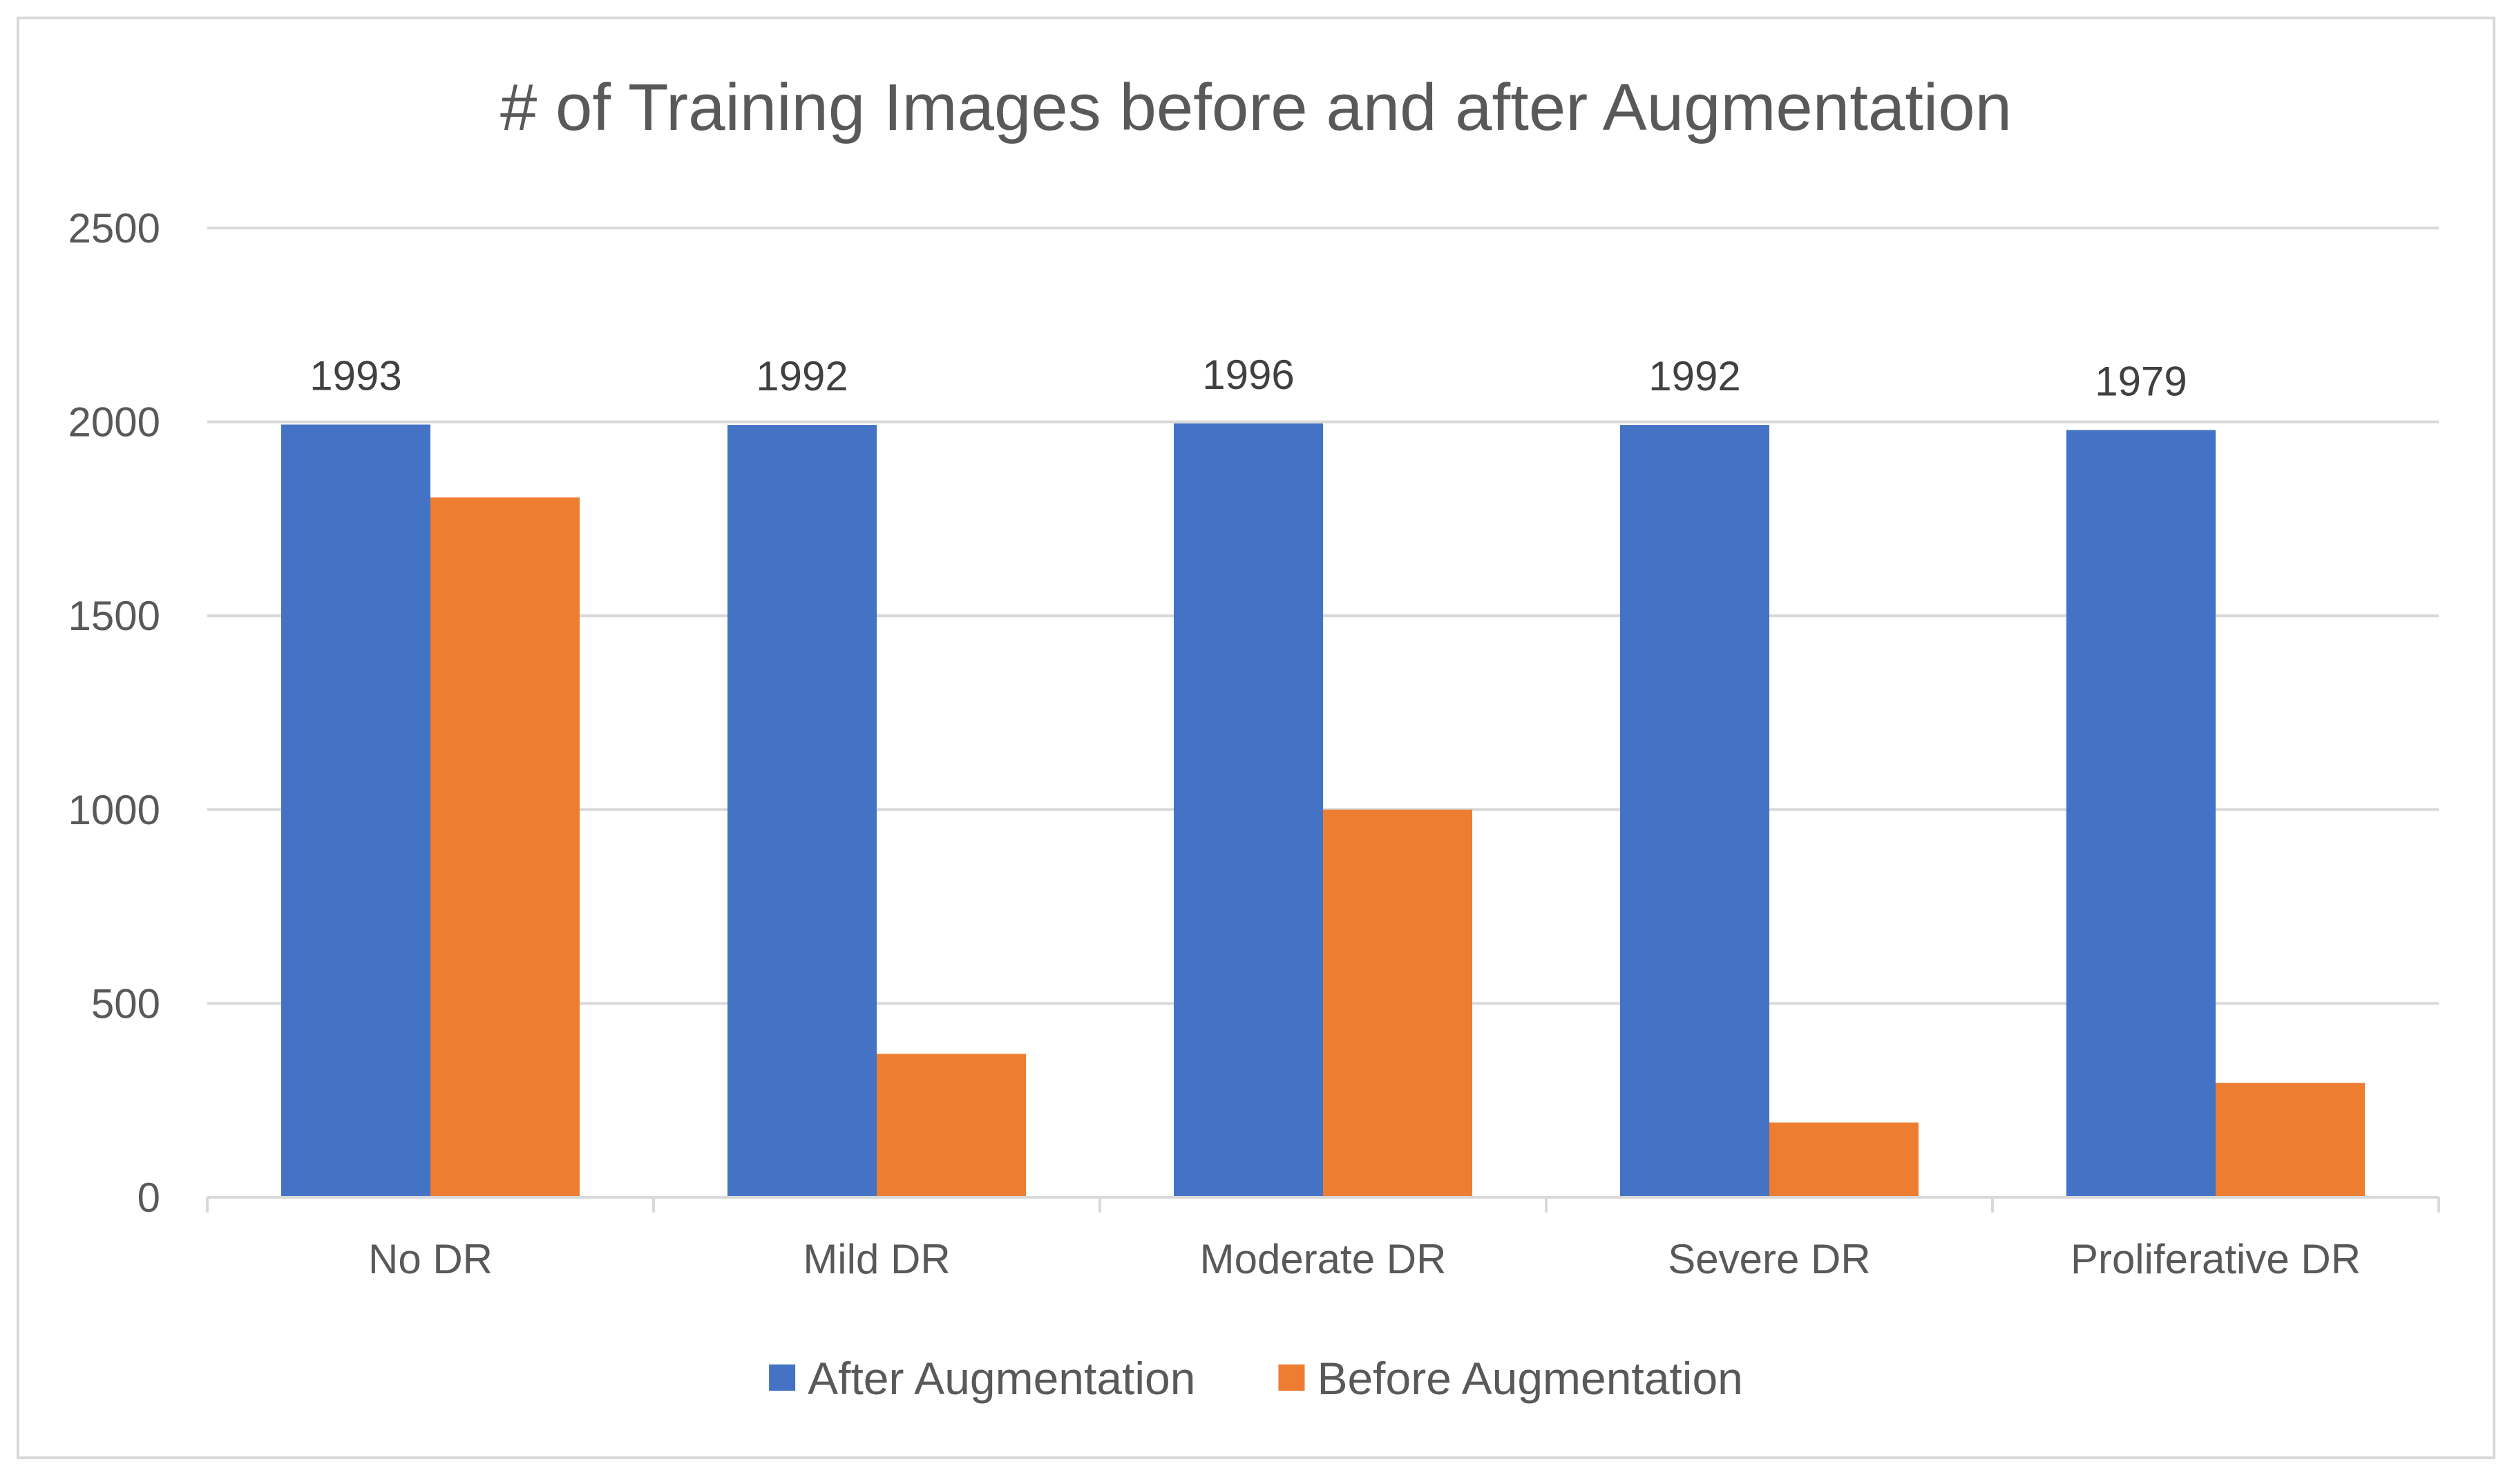 Image resolution: width=2512 pixels, height=1484 pixels. I want to click on y-axis-tick-labels: 0 500 1000 1500 2000 2500, so click(114, 713).